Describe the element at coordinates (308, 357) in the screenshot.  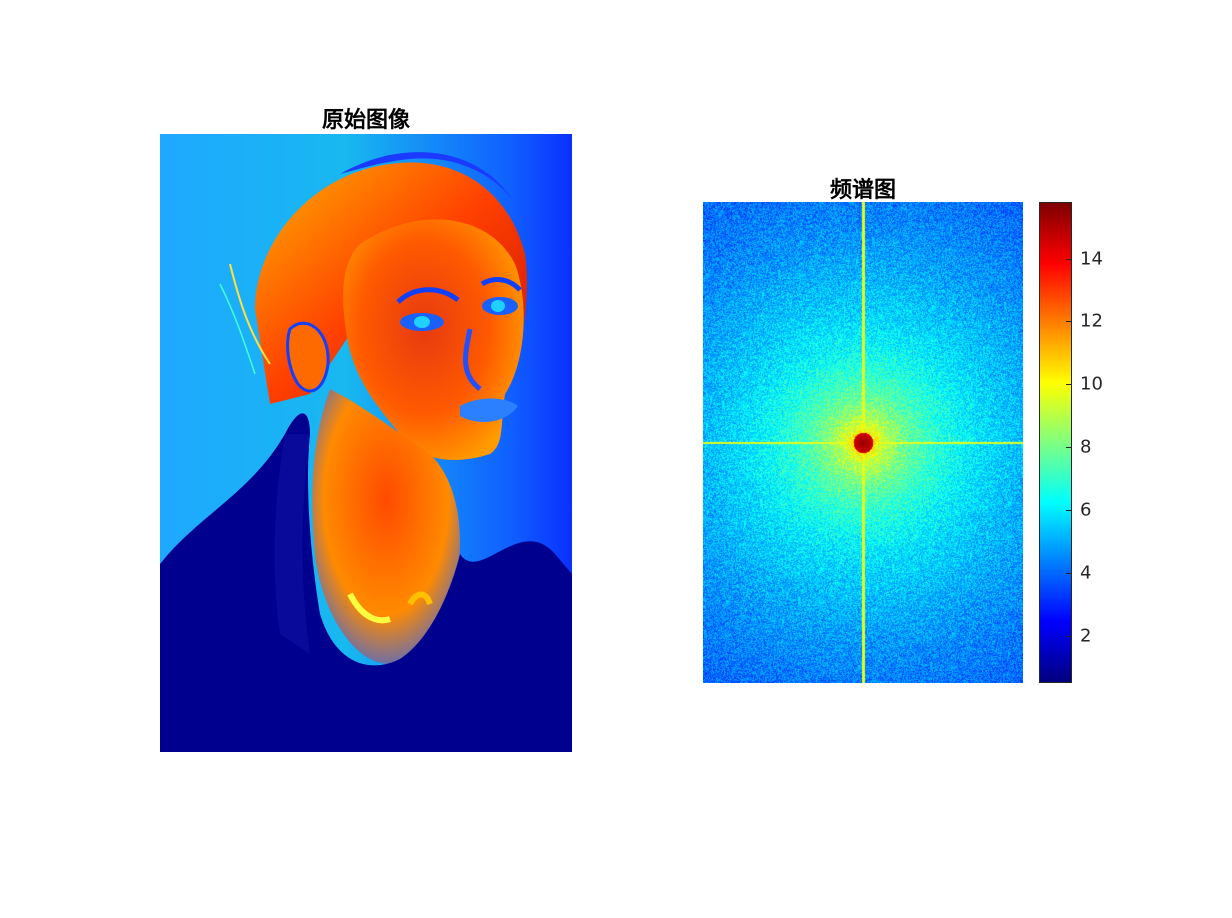
I see `ear` at that location.